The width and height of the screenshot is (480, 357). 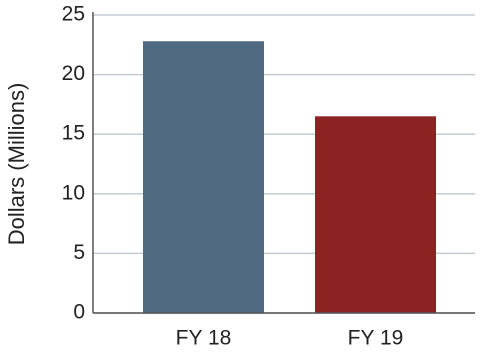 What do you see at coordinates (73, 73) in the screenshot?
I see `y-tick-label: 20` at bounding box center [73, 73].